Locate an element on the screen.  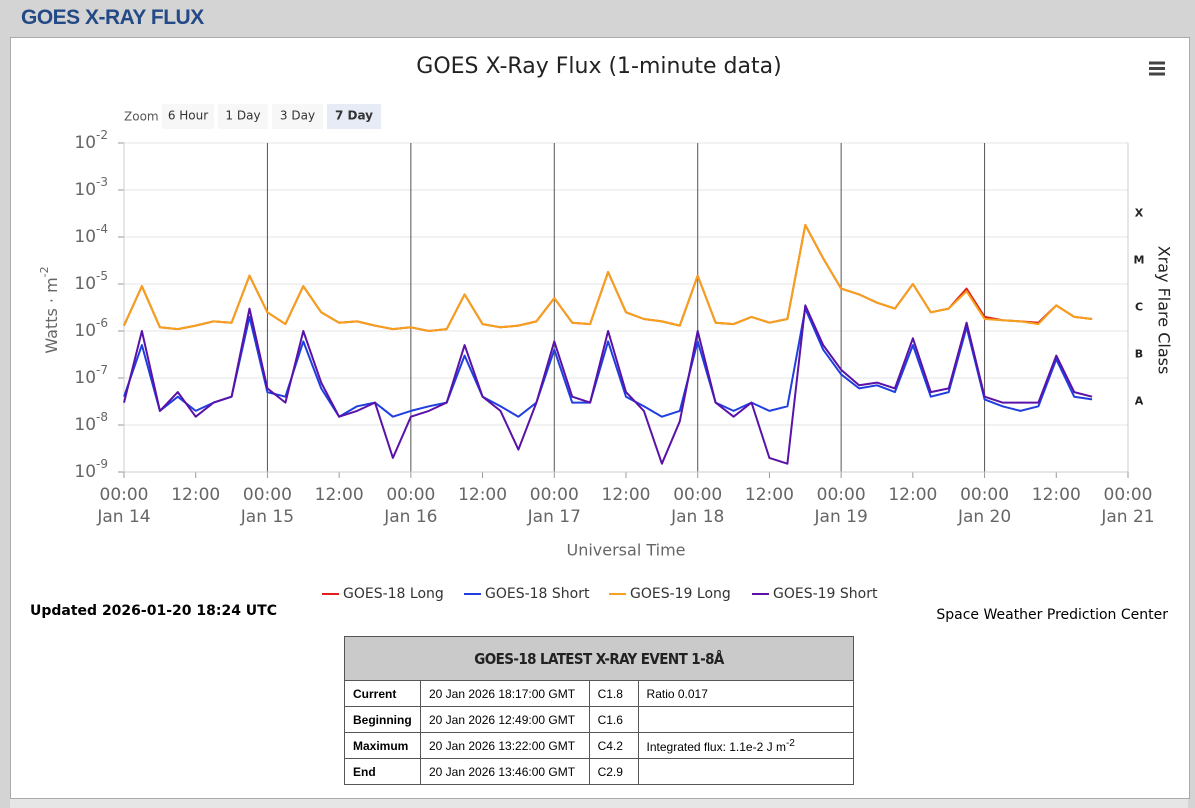
flare-class-label: C is located at coordinates (1139, 307).